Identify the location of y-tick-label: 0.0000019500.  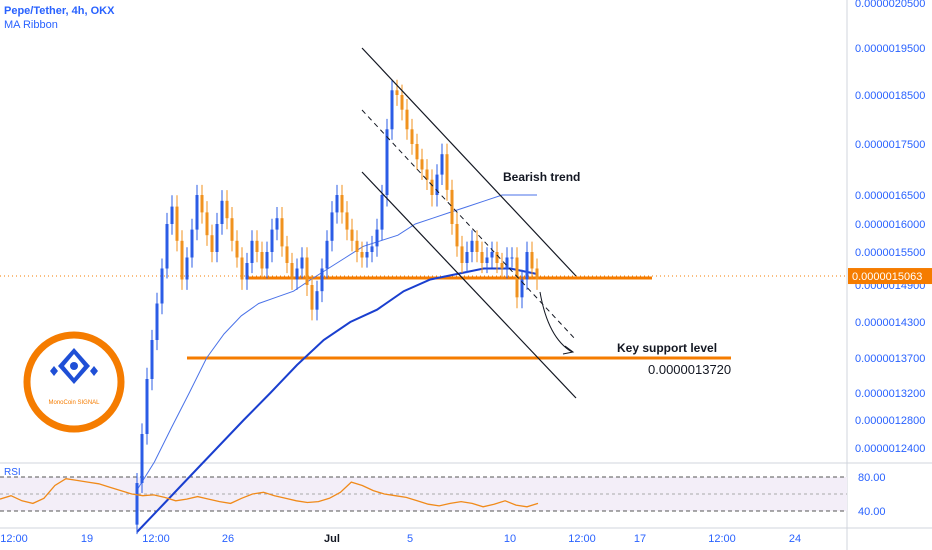
(890, 49).